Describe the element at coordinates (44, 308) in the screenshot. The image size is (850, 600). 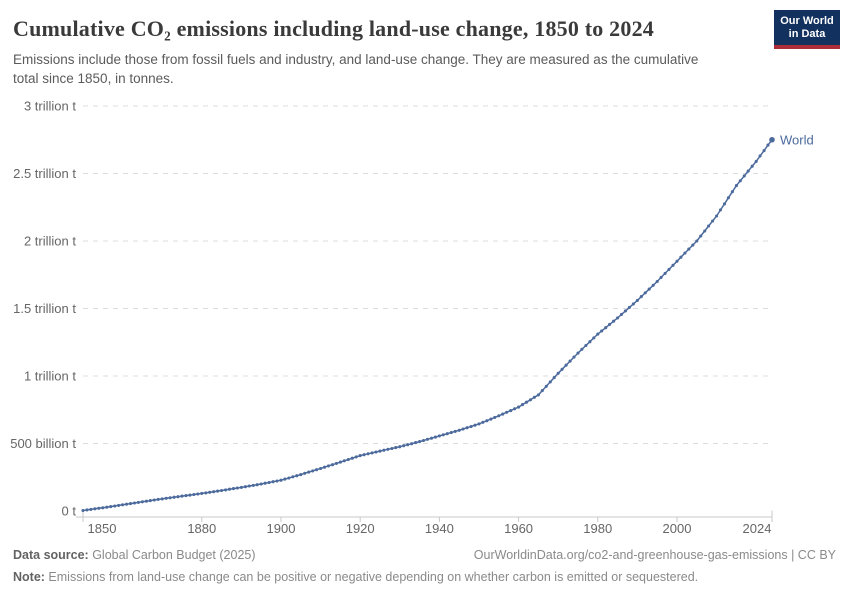
I see `y-axis-tick-label: 1.5 trillion t` at that location.